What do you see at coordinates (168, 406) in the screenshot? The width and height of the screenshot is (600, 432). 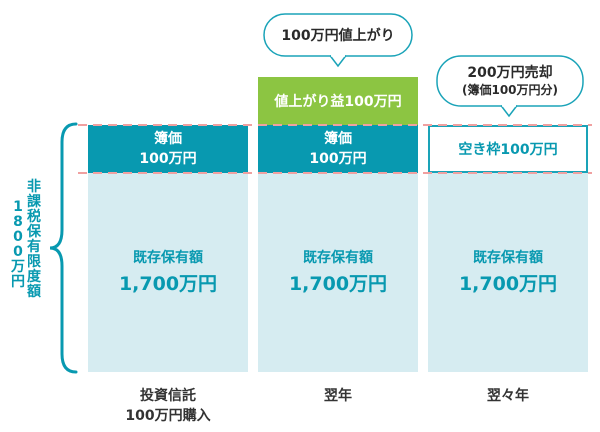 I see `column-1-bottom-label: 投資信託 100万円購入` at bounding box center [168, 406].